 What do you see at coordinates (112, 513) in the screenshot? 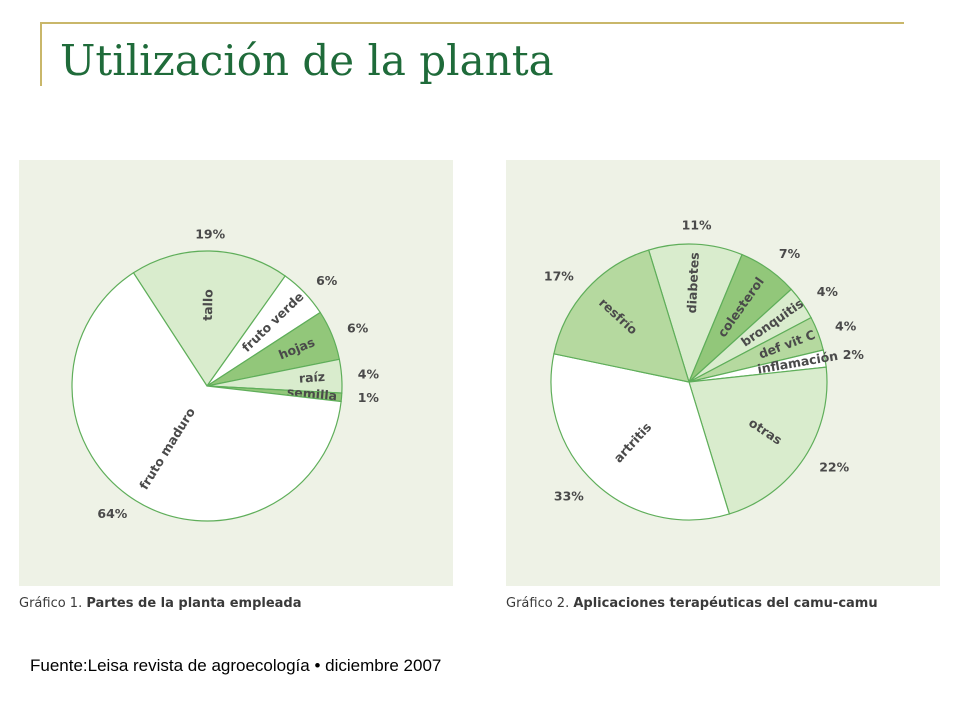
I see `slice-value-1-fruto-maduro: 64%` at bounding box center [112, 513].